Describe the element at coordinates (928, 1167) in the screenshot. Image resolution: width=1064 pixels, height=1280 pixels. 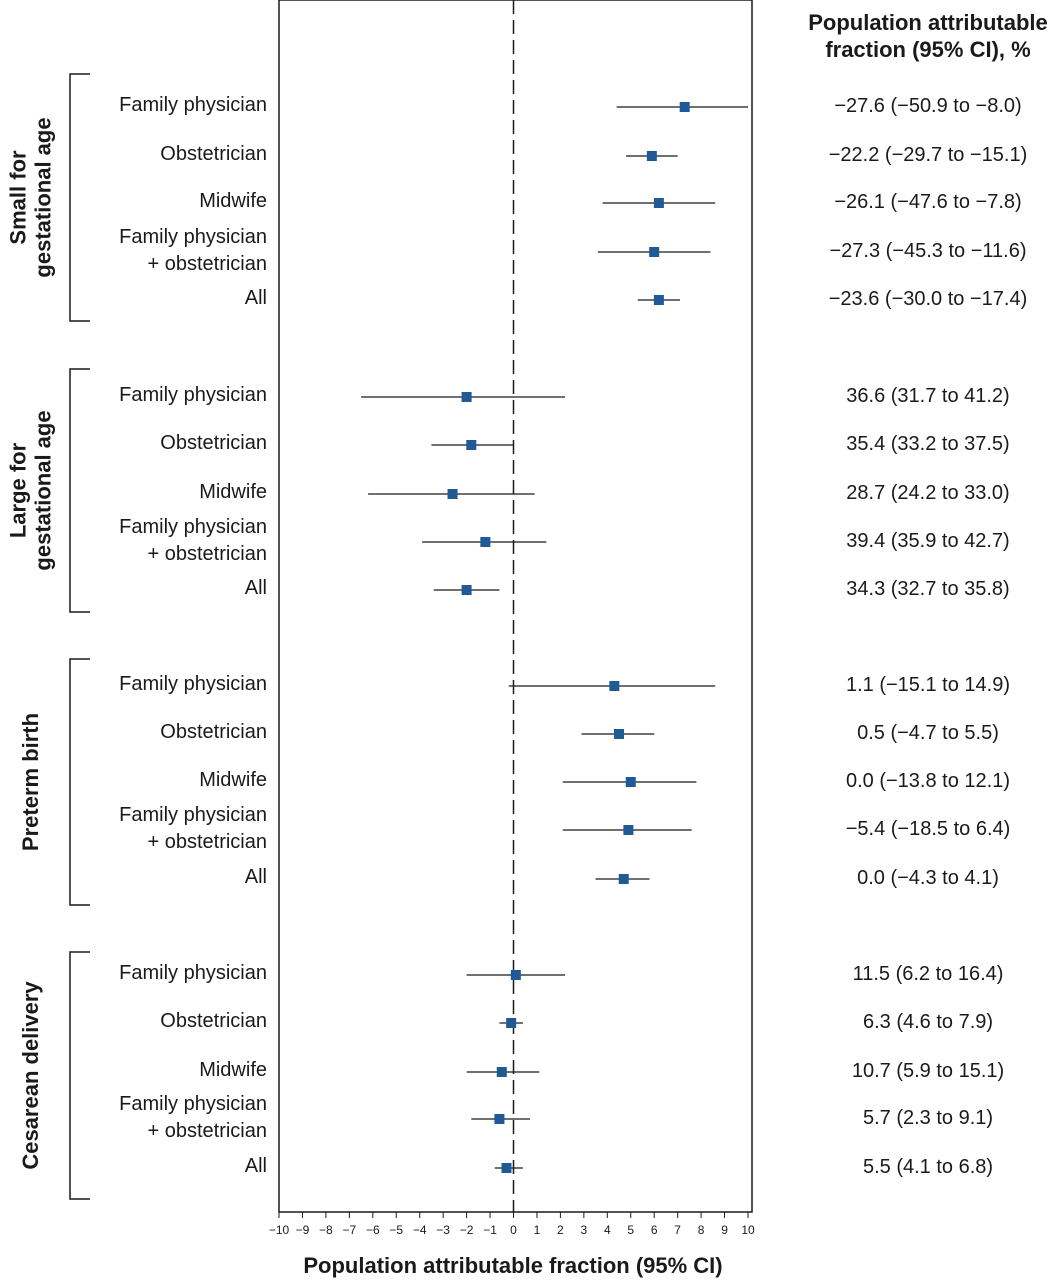
I see `pafv-value: 5.5 (4.1 to 6.8)` at that location.